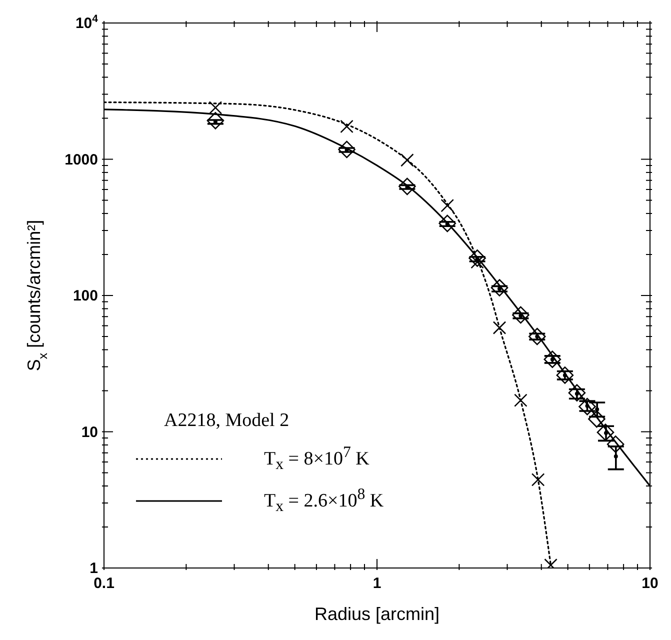 The image size is (671, 640). Describe the element at coordinates (650, 583) in the screenshot. I see `x-tick-label: 10` at that location.